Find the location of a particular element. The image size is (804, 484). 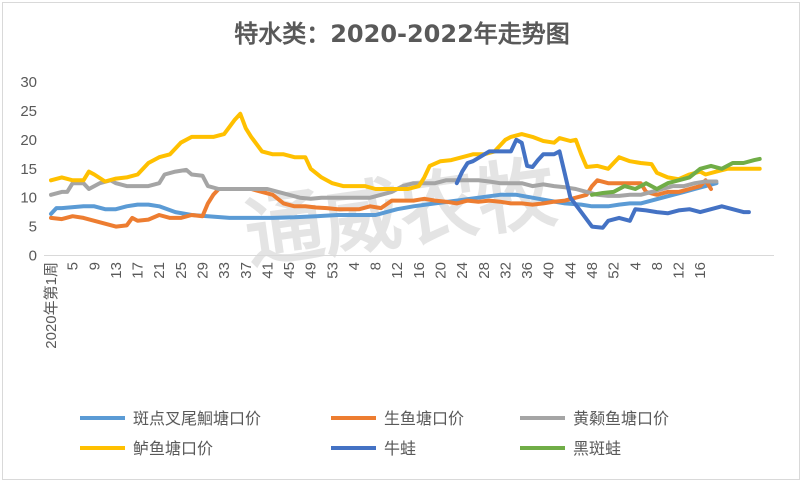

x-tick-label: 9 is located at coordinates (94, 266).